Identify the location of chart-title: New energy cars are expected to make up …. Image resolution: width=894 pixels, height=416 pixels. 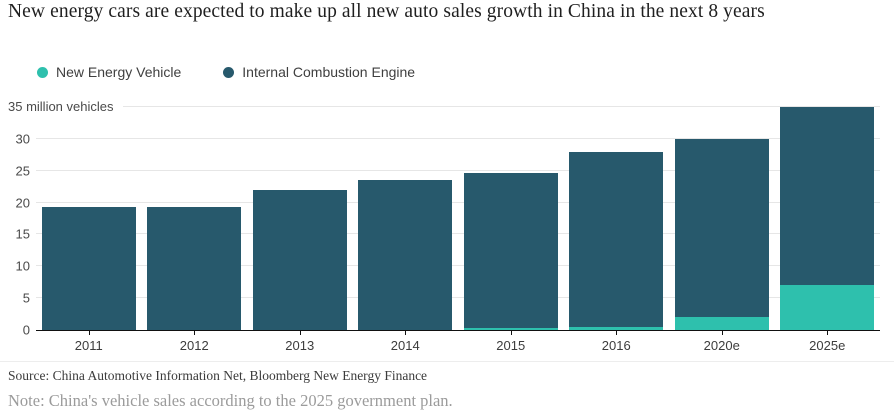
(386, 11).